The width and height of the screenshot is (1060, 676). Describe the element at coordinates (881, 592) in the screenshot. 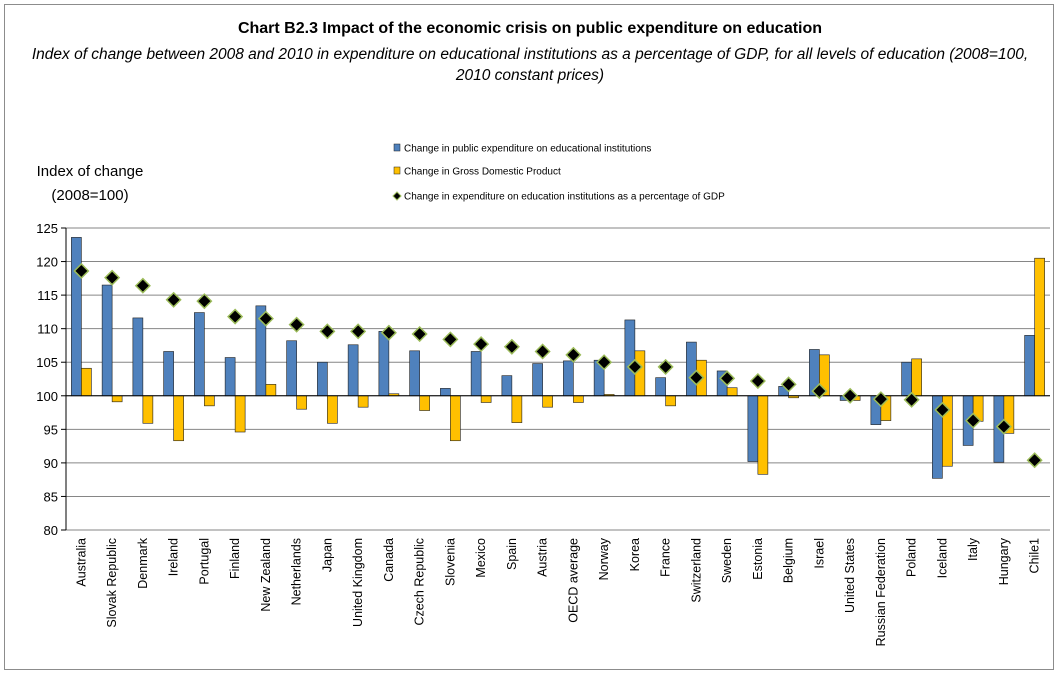

I see `category-label: Russian Federation` at that location.